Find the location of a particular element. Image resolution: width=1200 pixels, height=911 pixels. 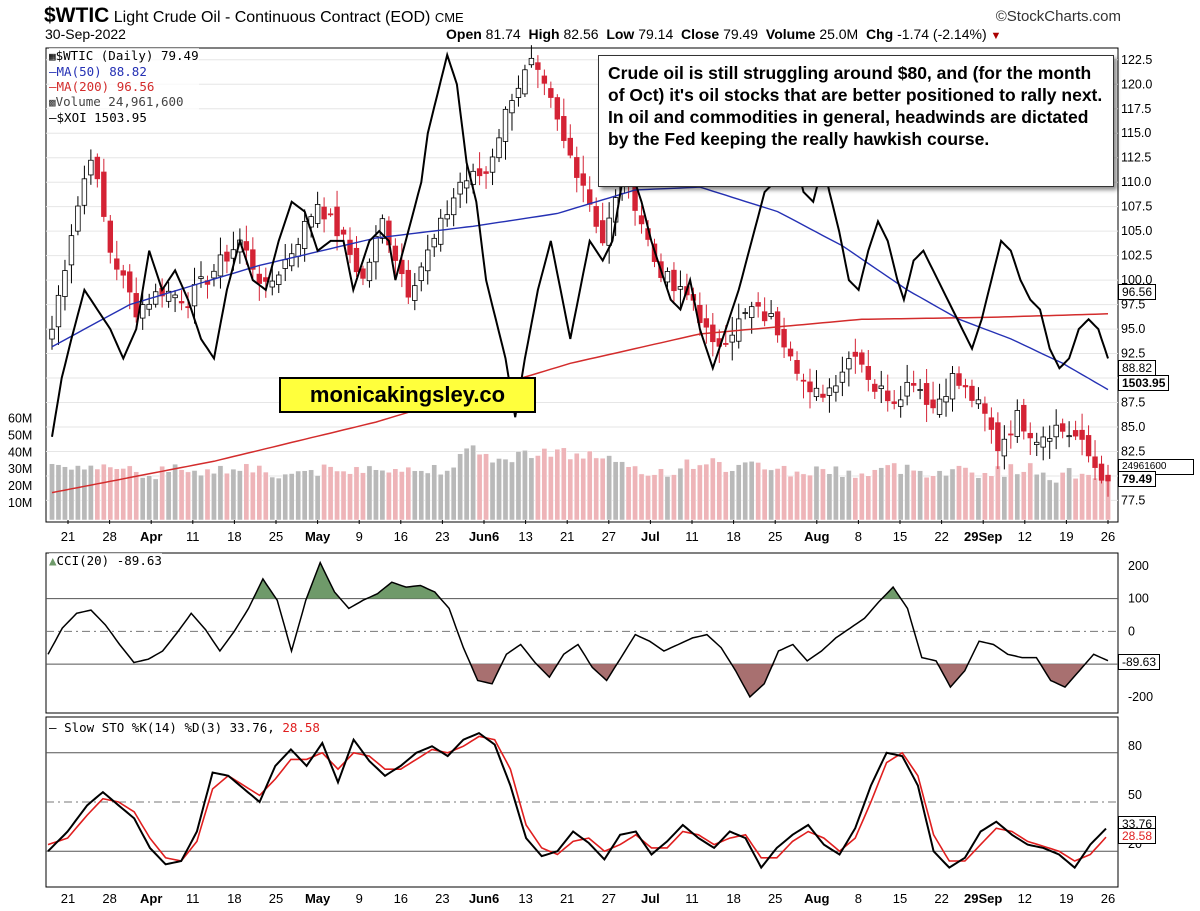

volume-tick-label: 10M is located at coordinates (20, 503).